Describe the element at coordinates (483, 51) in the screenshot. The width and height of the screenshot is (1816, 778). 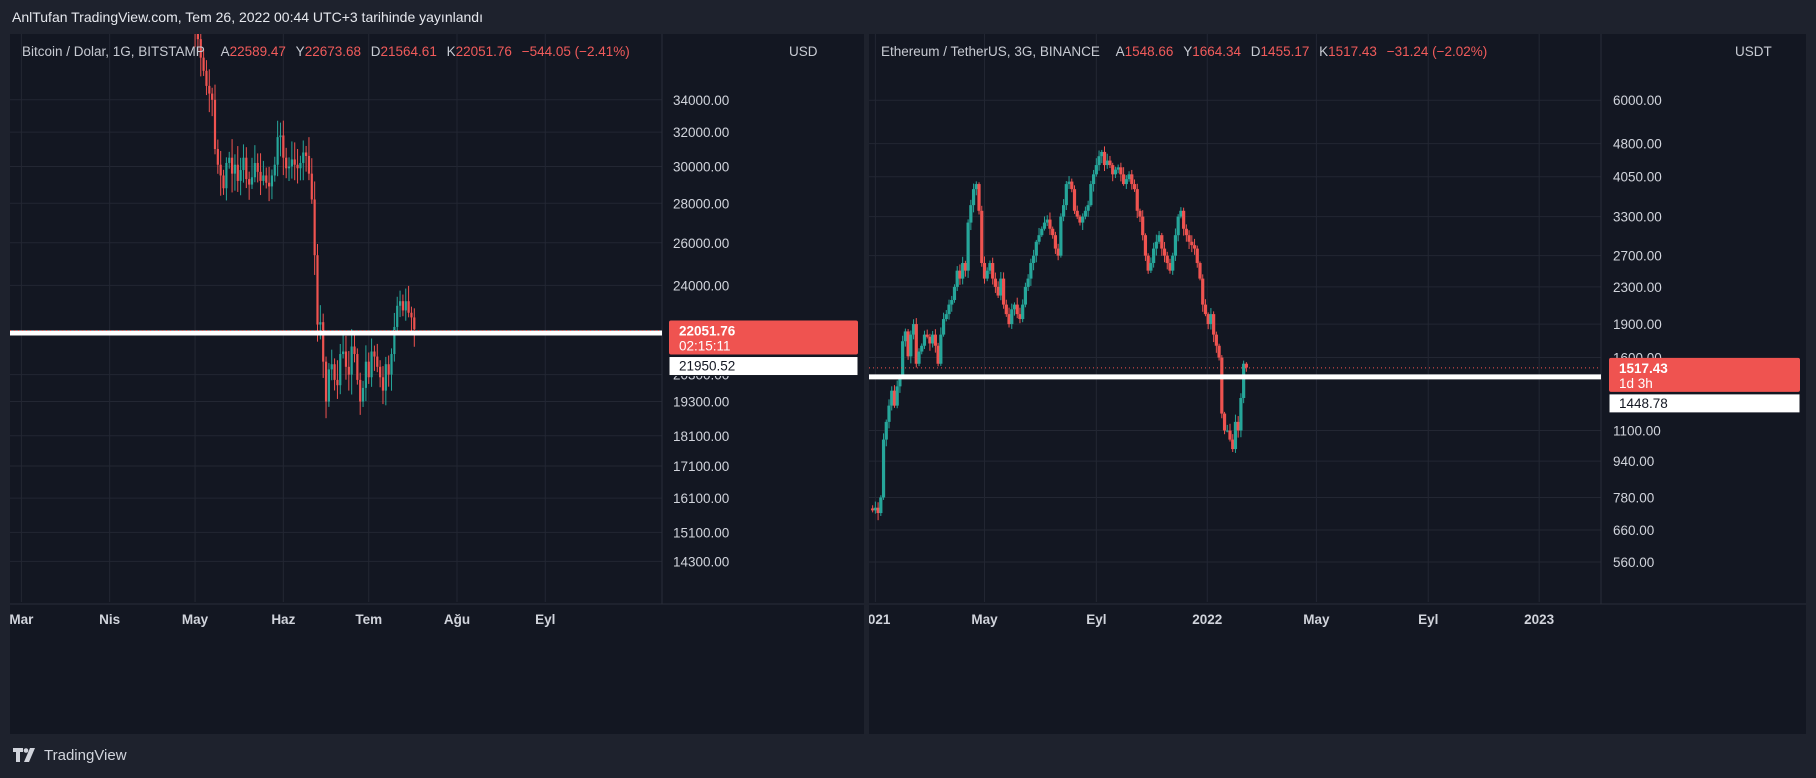
I see `btc-close-value: 22051.76` at that location.